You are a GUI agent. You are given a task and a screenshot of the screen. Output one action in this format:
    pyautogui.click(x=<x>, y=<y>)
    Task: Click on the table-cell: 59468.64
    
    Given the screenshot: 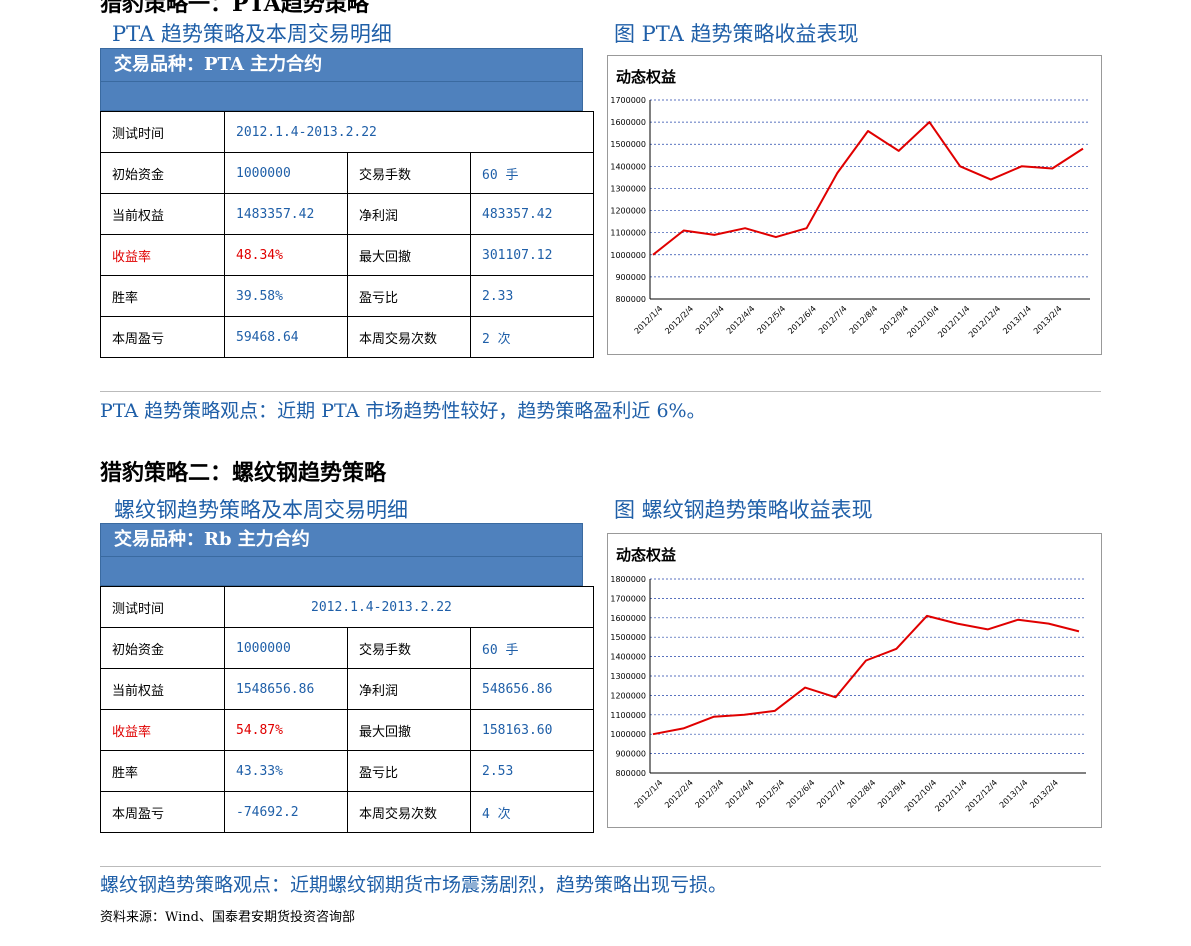 What is the action you would take?
    pyautogui.click(x=286, y=337)
    